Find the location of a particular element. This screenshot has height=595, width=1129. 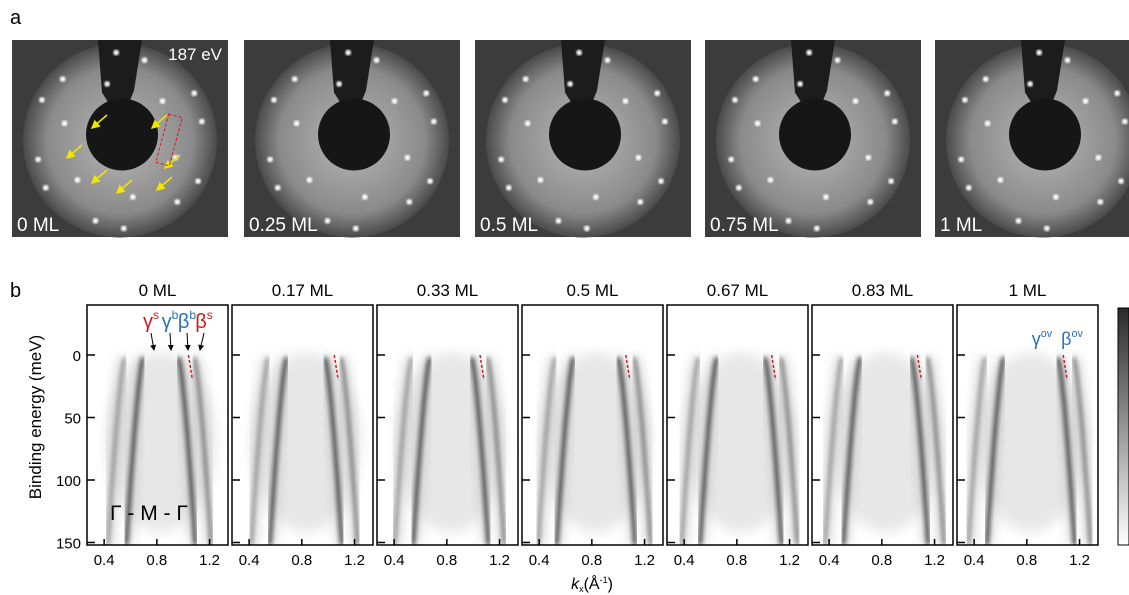

panel-title: 0.67 ML is located at coordinates (737, 290).